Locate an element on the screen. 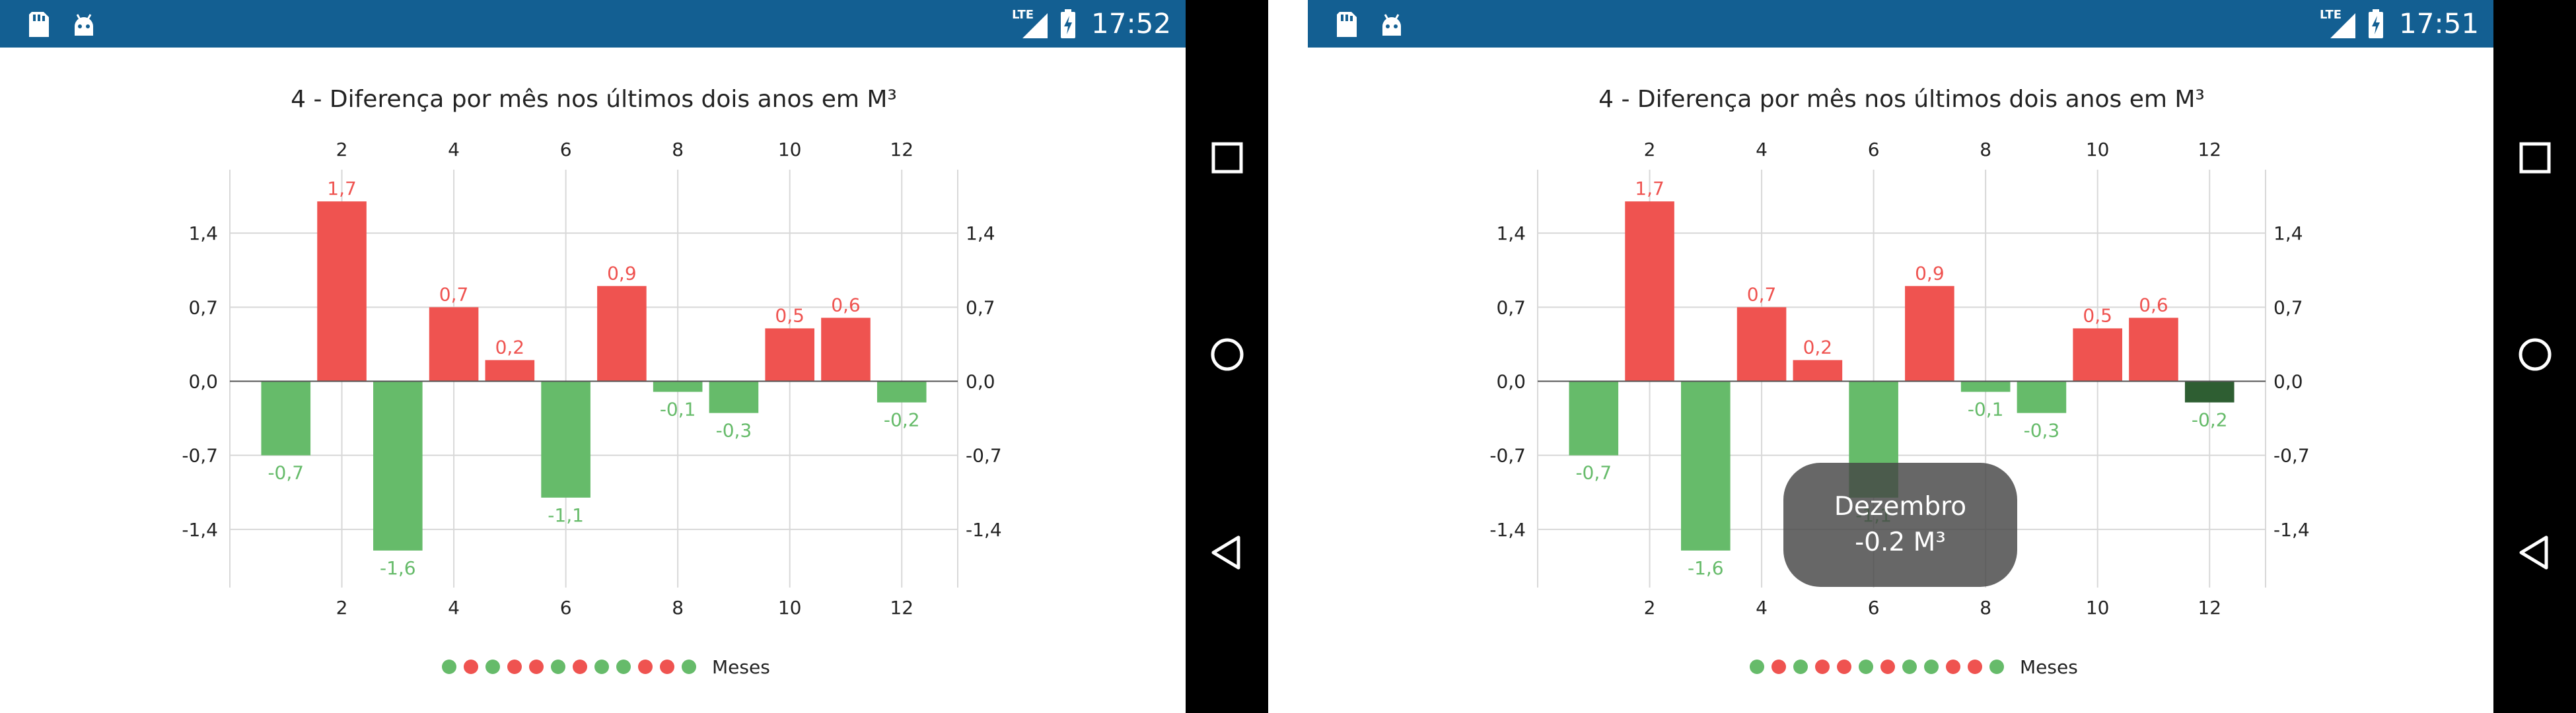  bar-value-label: 0,9 is located at coordinates (622, 273).